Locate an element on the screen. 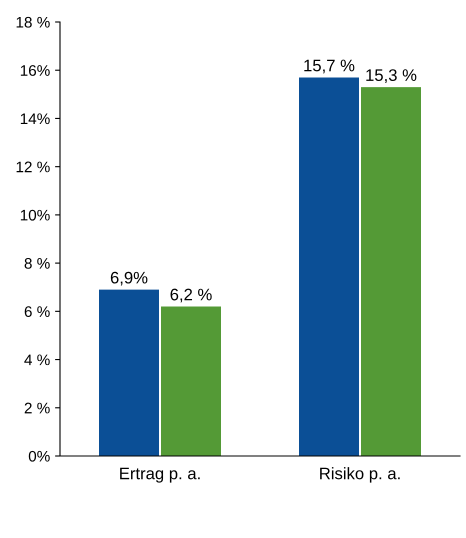 This screenshot has width=466, height=538. y-tick-label: 16% is located at coordinates (35, 70).